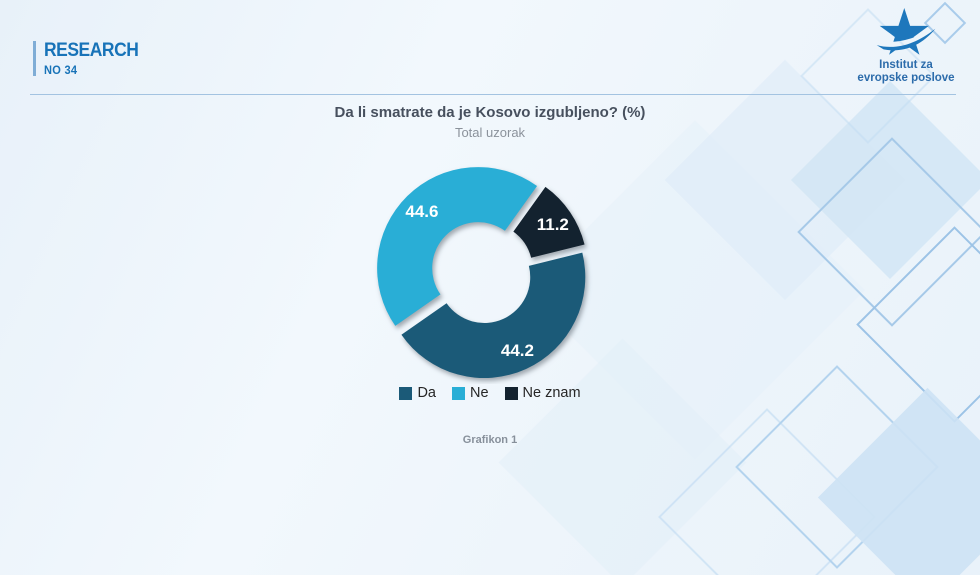 The height and width of the screenshot is (575, 980). What do you see at coordinates (490, 440) in the screenshot?
I see `chart-caption: Grafikon 1` at bounding box center [490, 440].